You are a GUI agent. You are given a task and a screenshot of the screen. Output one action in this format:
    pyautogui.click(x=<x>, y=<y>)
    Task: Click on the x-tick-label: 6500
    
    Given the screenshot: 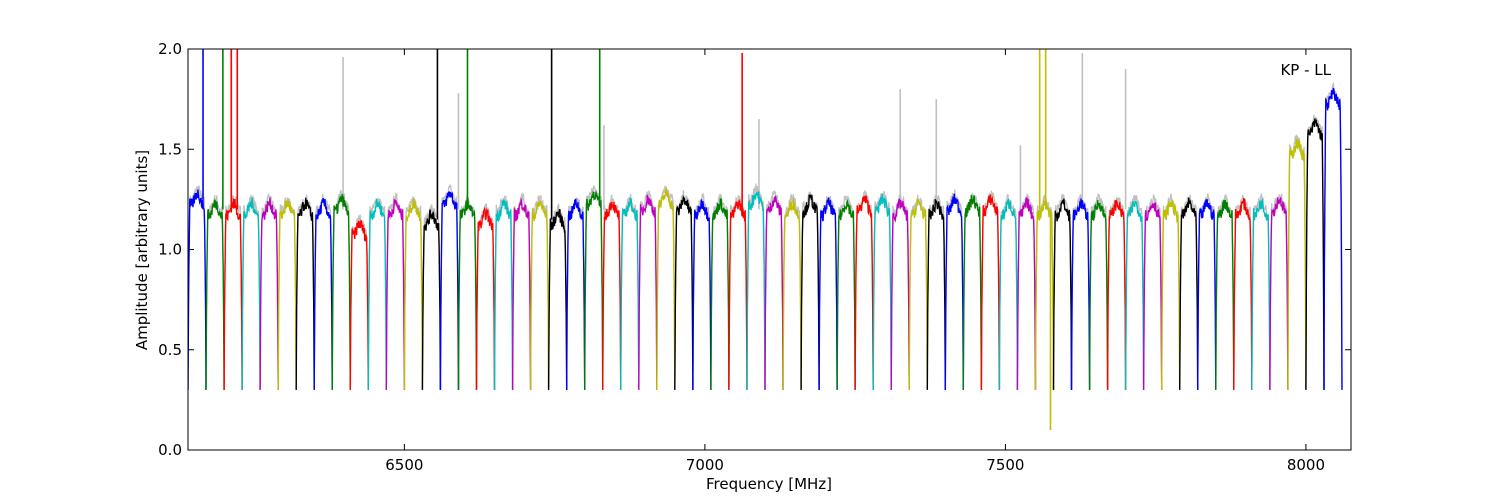 What is the action you would take?
    pyautogui.click(x=404, y=465)
    